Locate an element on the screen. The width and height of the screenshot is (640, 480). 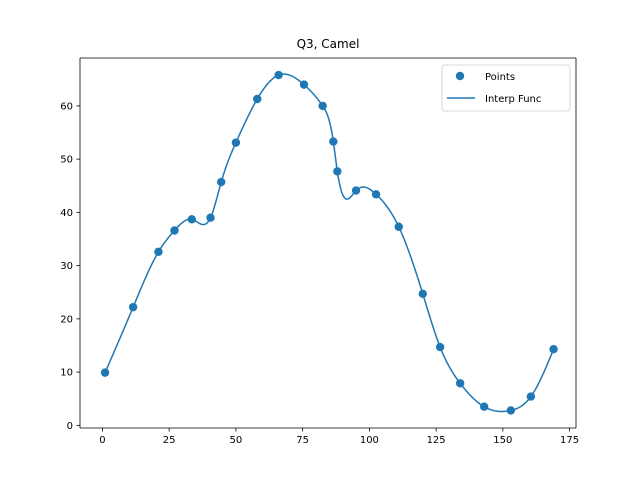
legend: Points Interp Func is located at coordinates (506, 88).